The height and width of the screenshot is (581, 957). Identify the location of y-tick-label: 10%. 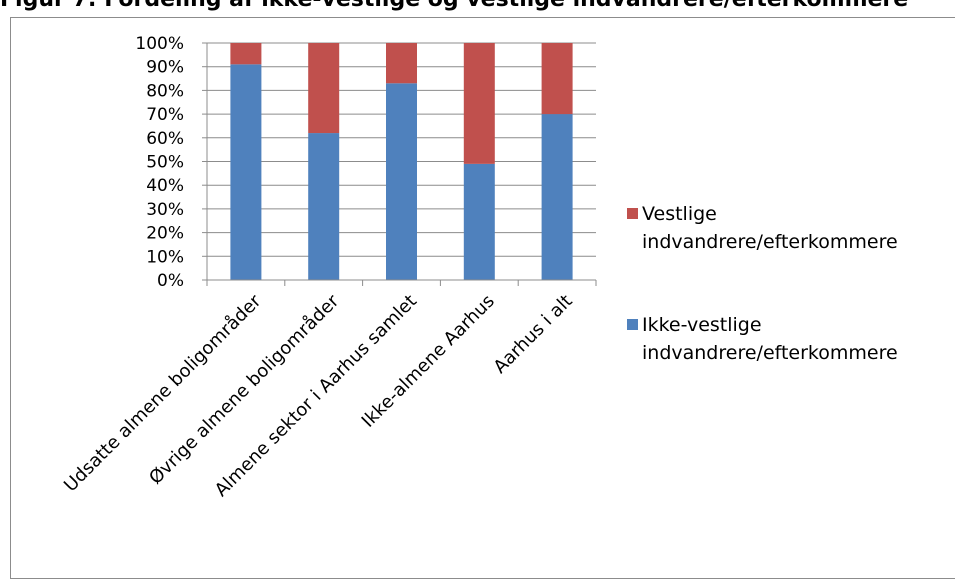
(165, 257).